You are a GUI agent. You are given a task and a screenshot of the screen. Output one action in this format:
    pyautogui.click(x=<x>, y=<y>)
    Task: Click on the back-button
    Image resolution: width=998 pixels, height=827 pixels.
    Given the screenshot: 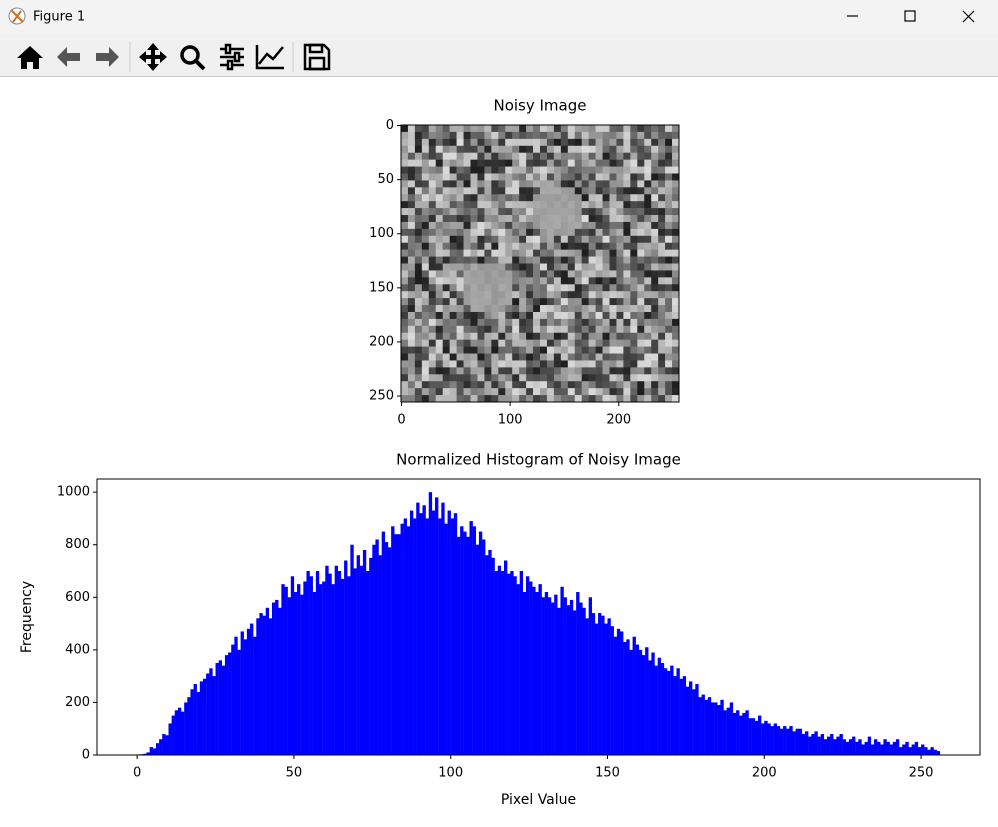 What is the action you would take?
    pyautogui.click(x=68, y=57)
    